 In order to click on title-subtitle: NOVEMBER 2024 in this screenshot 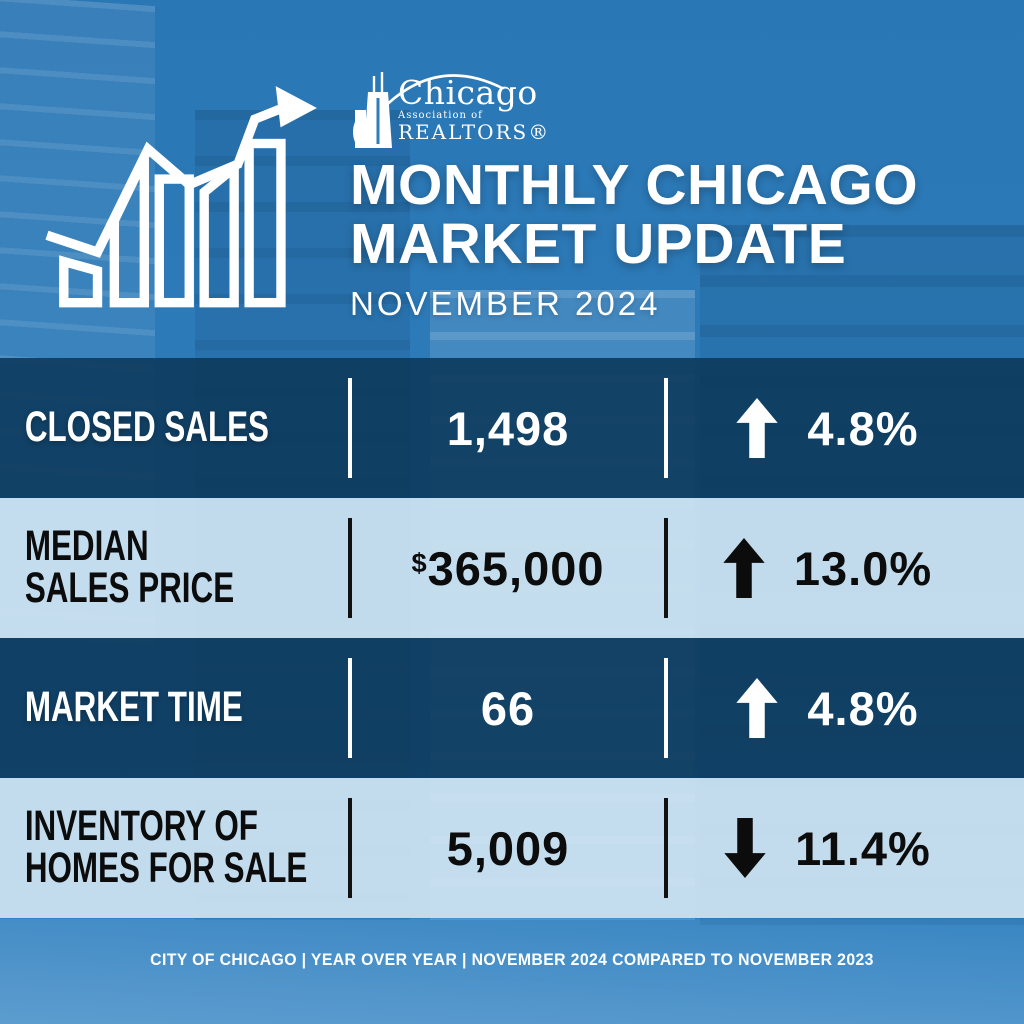, I will do `click(505, 304)`.